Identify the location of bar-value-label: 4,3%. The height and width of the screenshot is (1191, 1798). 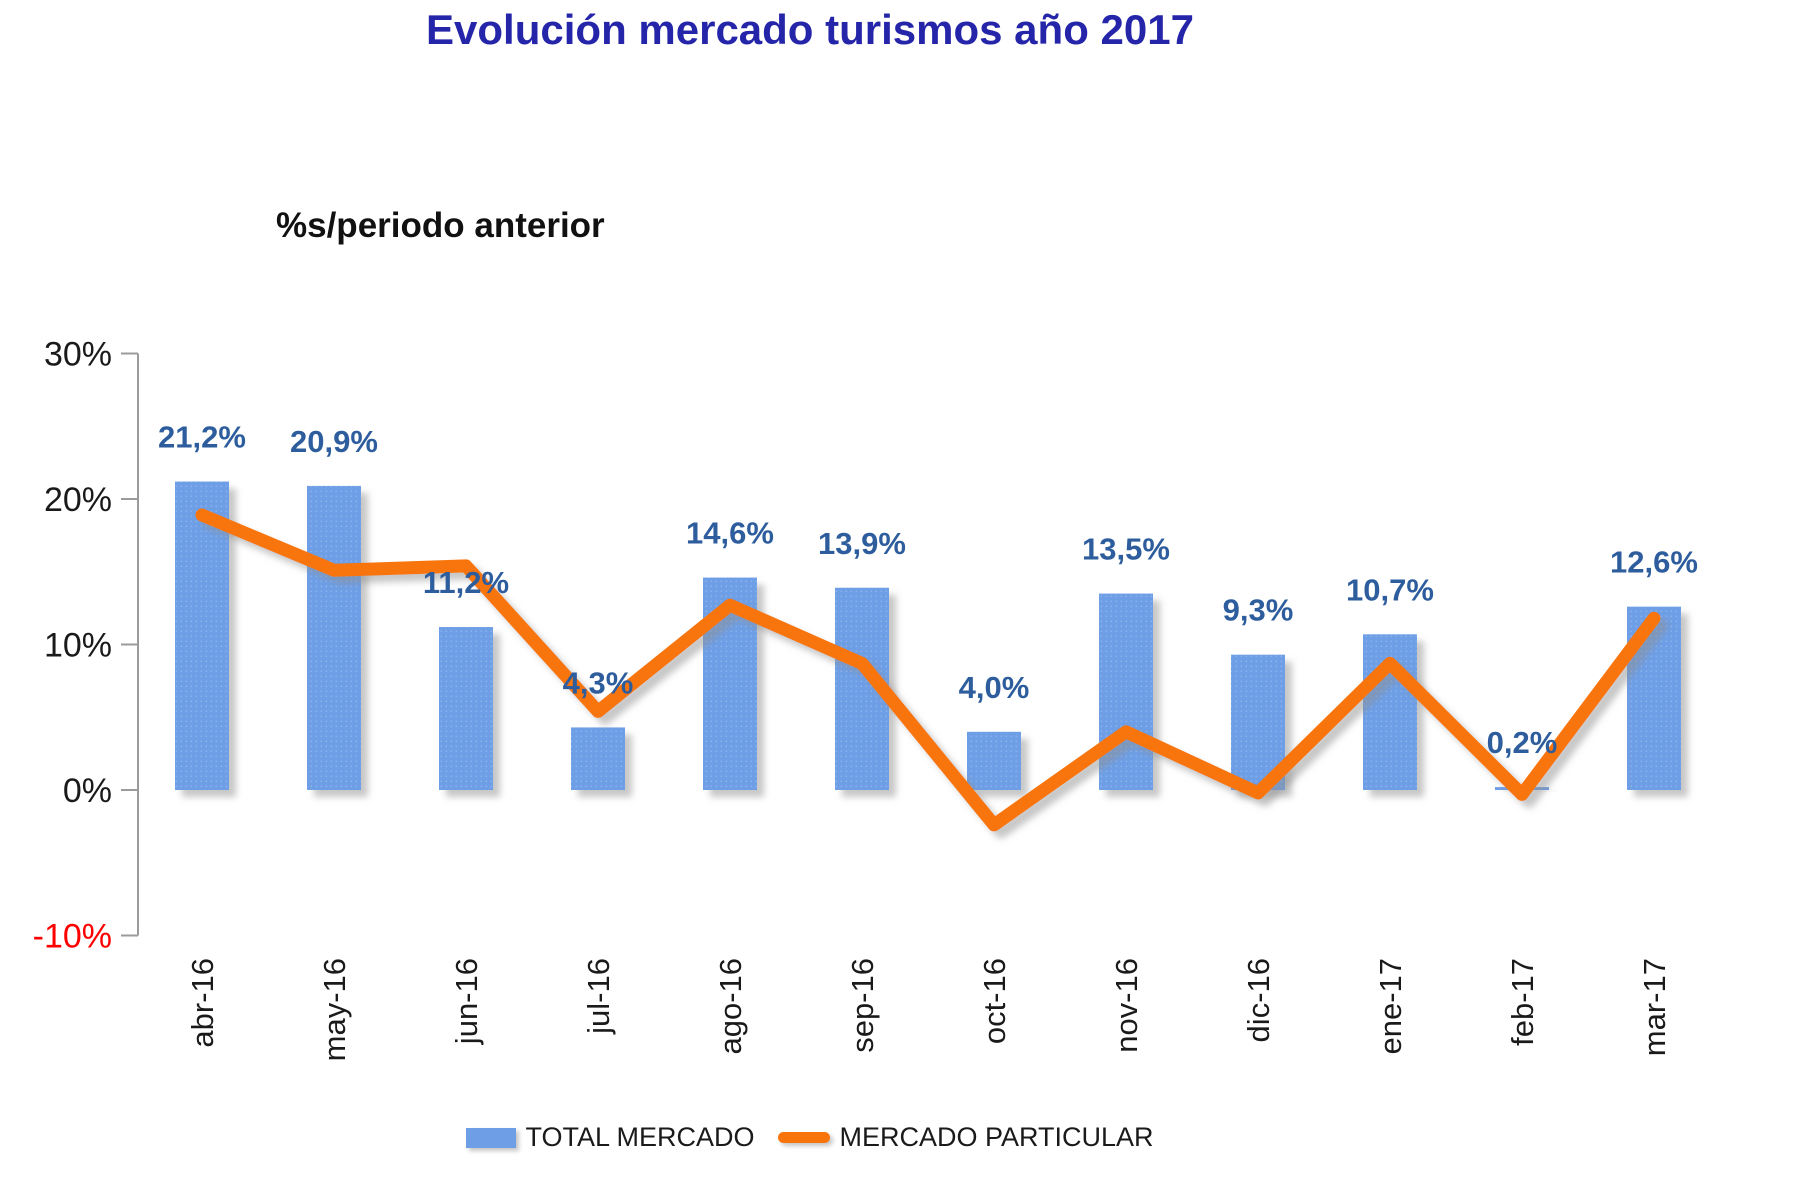
(598, 682).